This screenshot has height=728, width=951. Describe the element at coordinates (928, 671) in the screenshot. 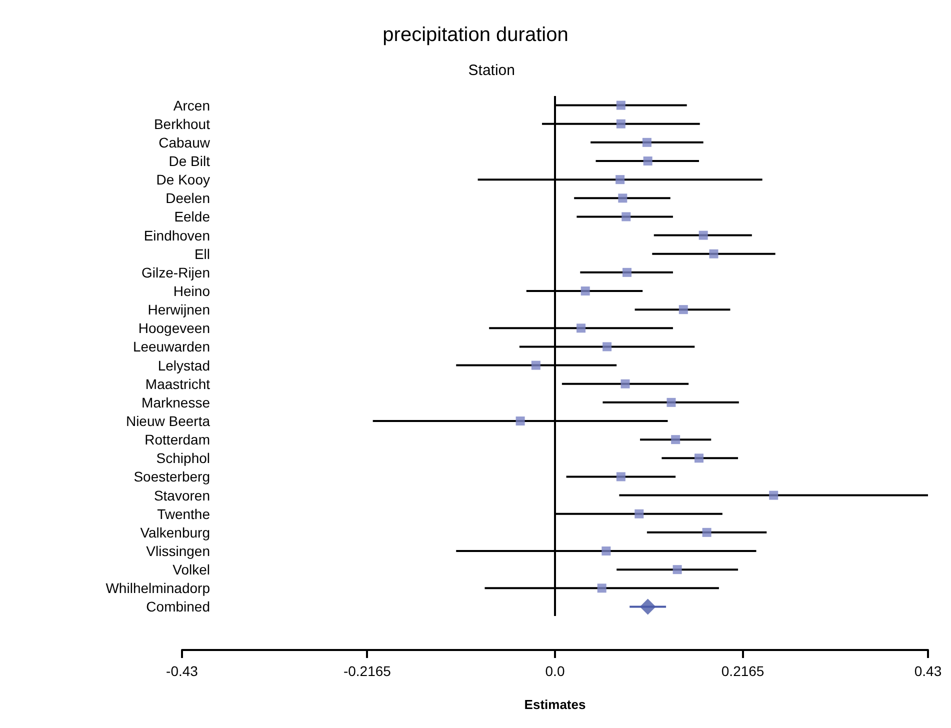

I see `x-tick-label: 0.43` at that location.